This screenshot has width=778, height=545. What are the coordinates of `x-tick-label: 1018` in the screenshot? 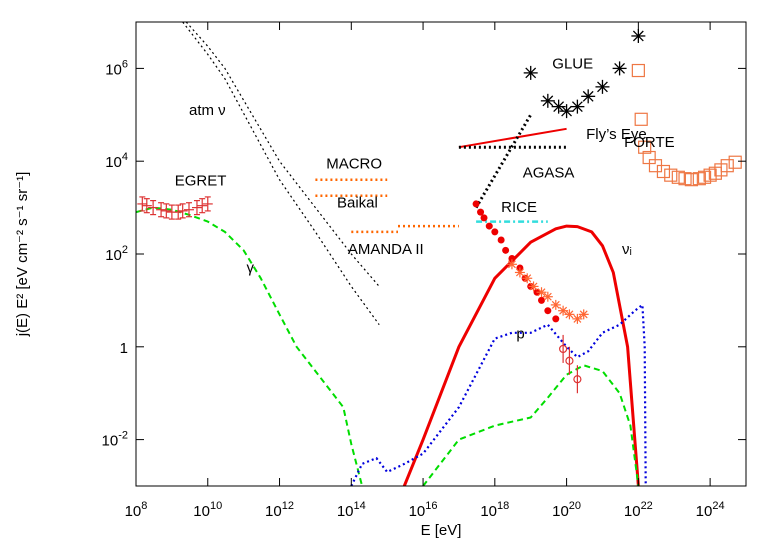 It's located at (494, 510).